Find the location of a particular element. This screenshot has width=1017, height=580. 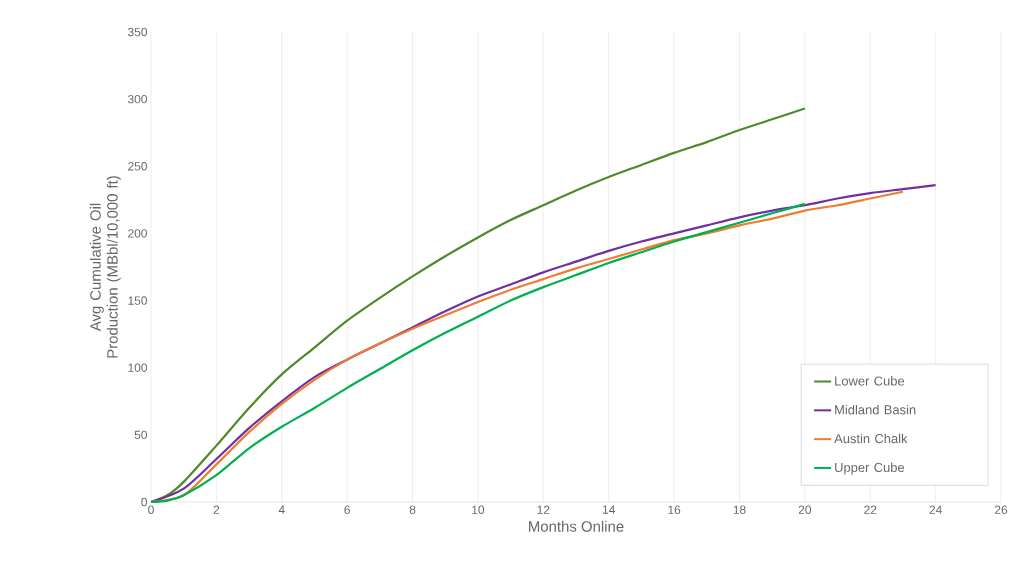

legend-label: Midland Basin is located at coordinates (875, 409).